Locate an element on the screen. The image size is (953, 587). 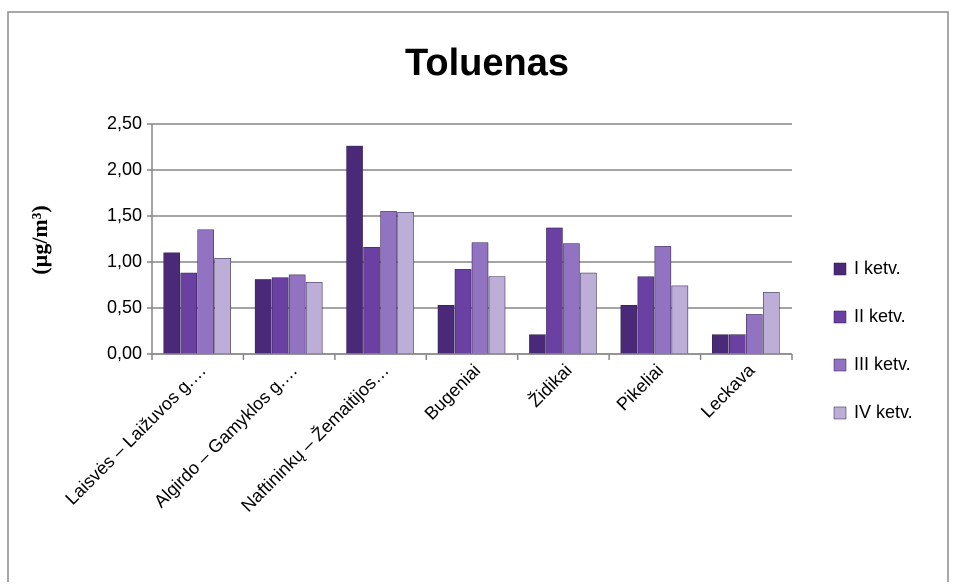
legend-label: II ketv. is located at coordinates (880, 316).